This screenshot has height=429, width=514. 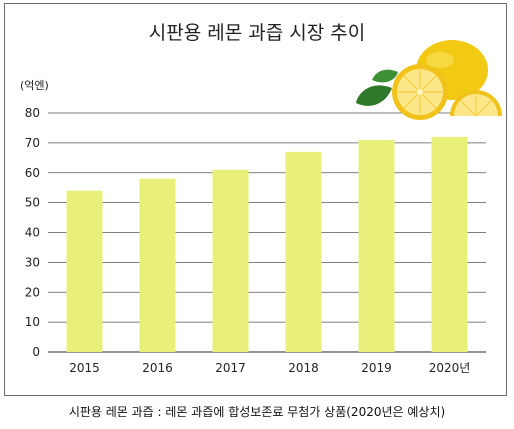 I want to click on y-axis-unit-label: (억엔), so click(x=34, y=85).